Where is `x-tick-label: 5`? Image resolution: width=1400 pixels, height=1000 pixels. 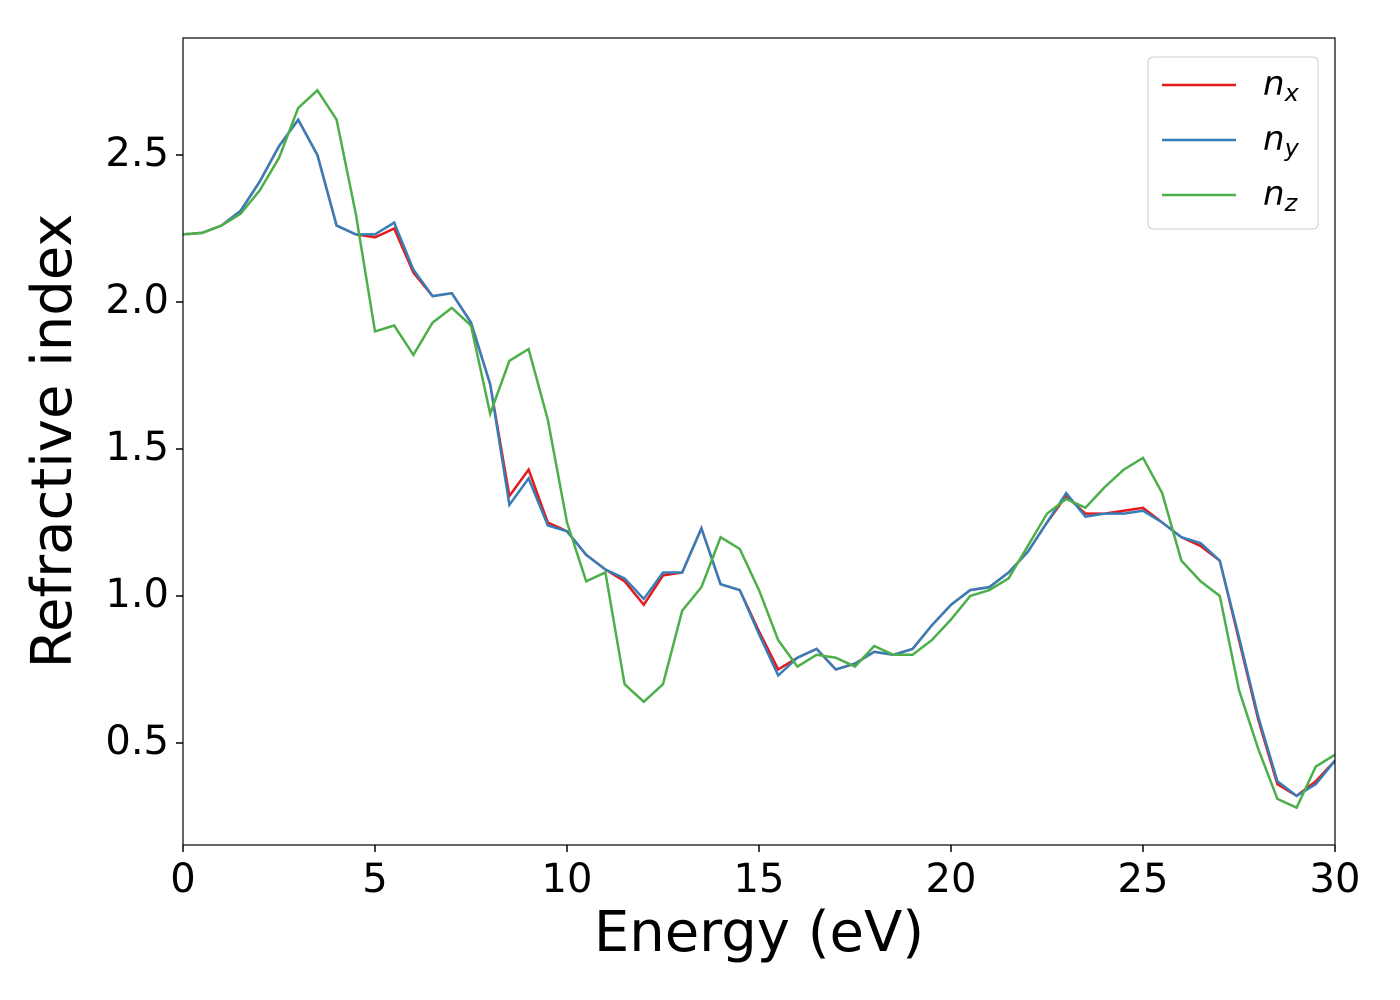 x-tick-label: 5 is located at coordinates (374, 879).